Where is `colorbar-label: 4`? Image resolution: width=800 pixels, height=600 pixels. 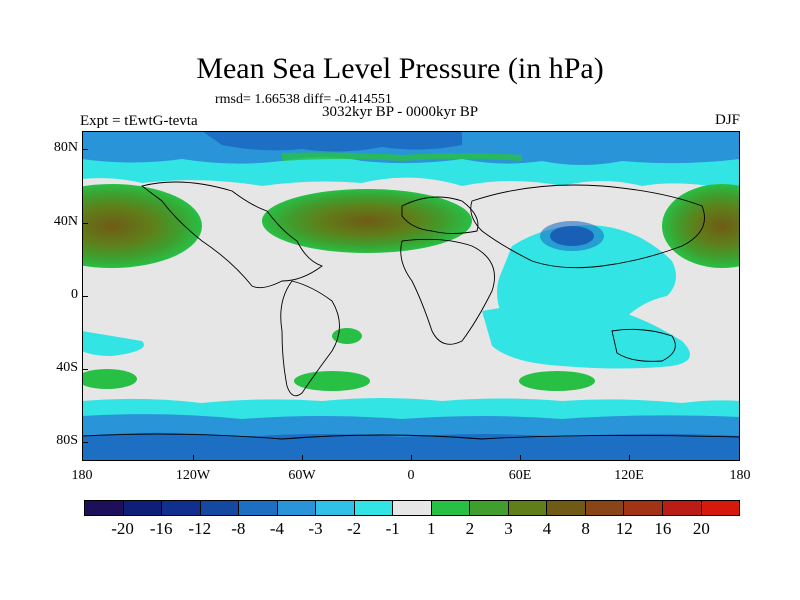 colorbar-label: 4 is located at coordinates (547, 528).